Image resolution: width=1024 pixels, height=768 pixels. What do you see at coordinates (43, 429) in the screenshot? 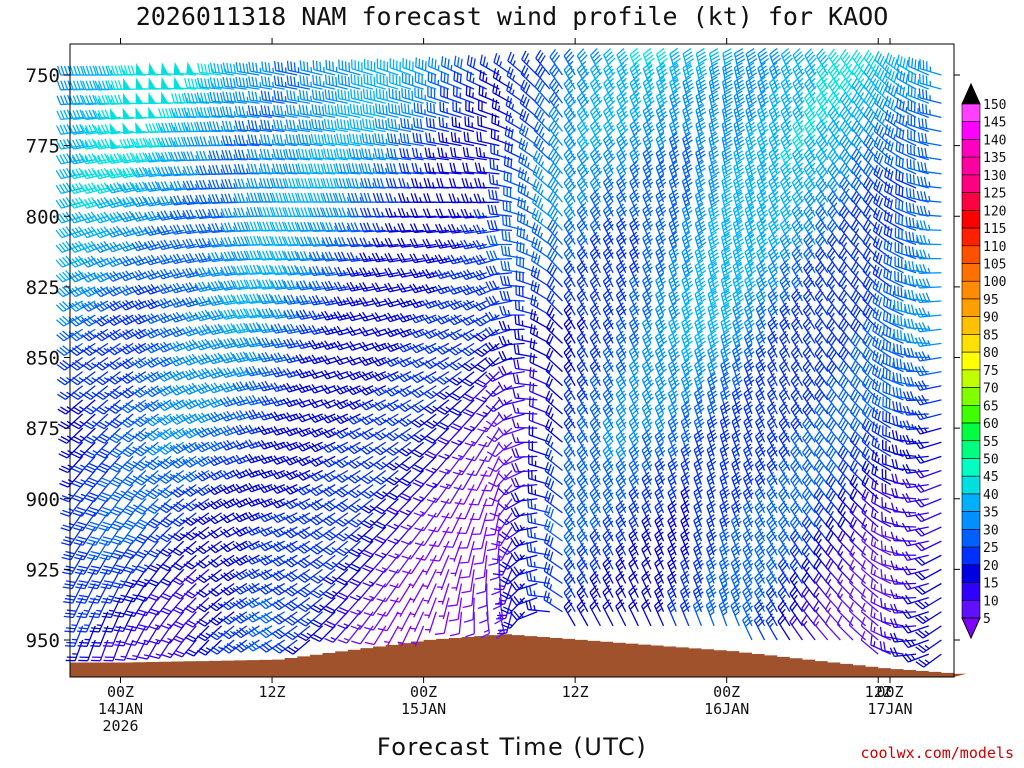
I see `y-tick-label: 875` at bounding box center [43, 429].